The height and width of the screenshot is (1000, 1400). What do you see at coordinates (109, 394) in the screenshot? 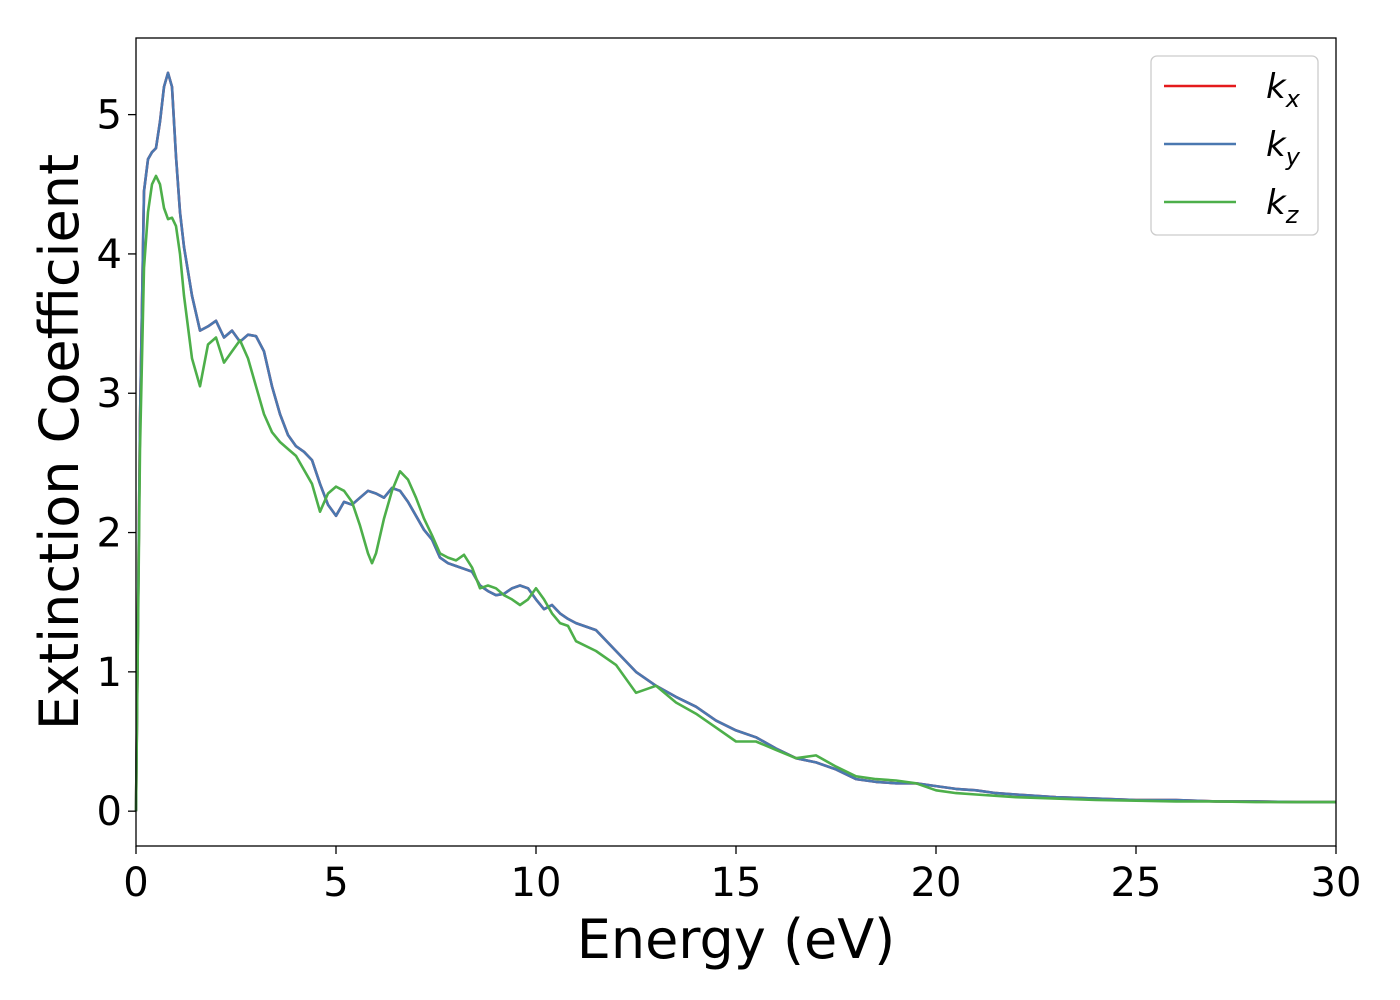
I see `y-tick-label: 3` at bounding box center [109, 394].